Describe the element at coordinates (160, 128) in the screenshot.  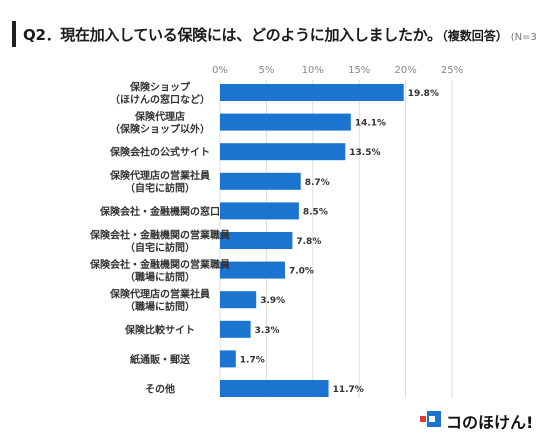
I see `category-label: （保険ショップ以外）` at that location.